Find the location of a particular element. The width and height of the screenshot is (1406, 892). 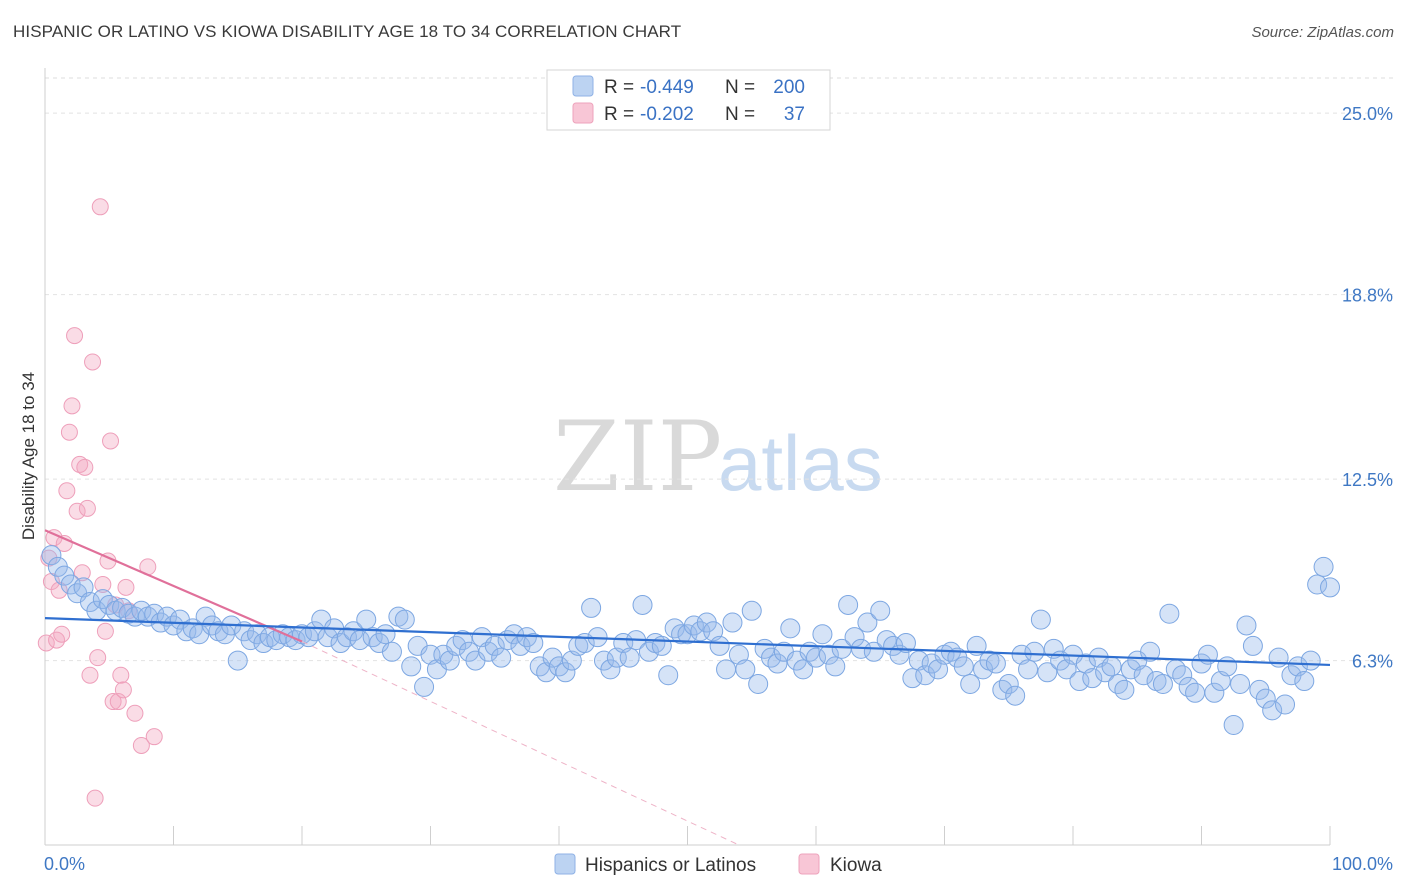

bottom-legend-label: Kiowa is located at coordinates (856, 865).